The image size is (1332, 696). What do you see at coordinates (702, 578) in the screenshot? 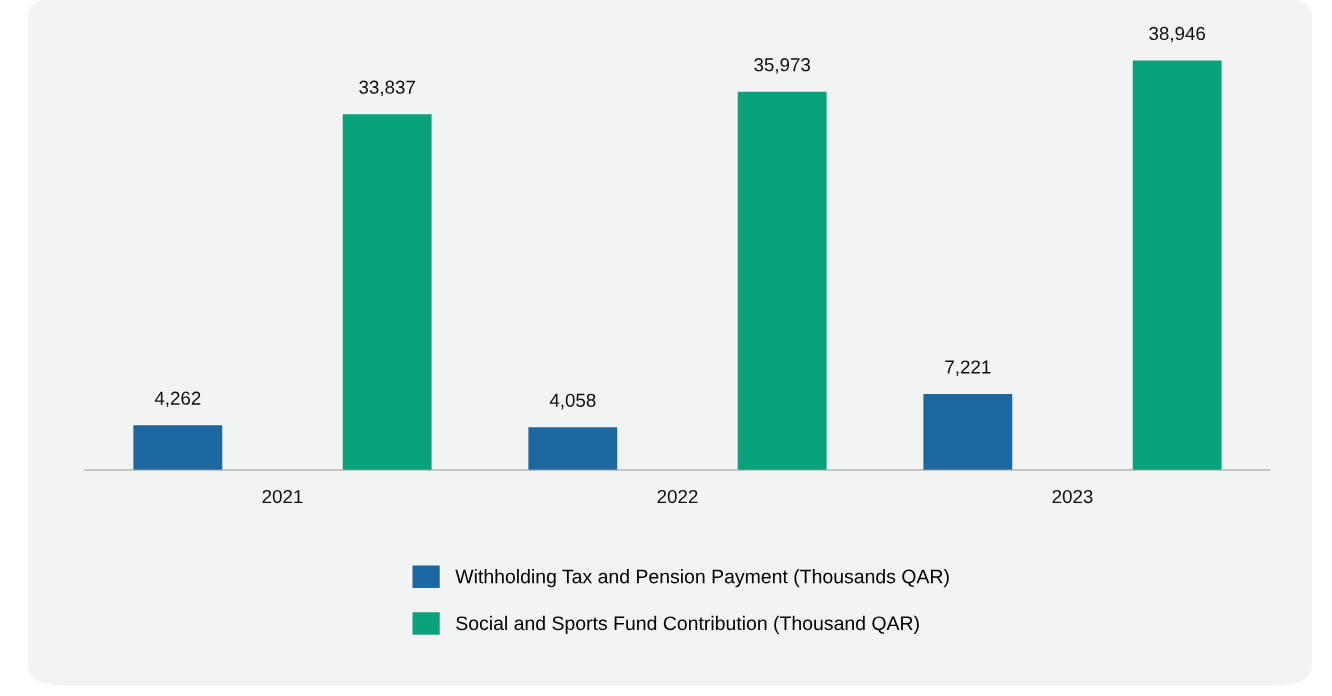
I see `legend-label: Withholding Tax and Pension Payment (Thousands QAR)` at bounding box center [702, 578].